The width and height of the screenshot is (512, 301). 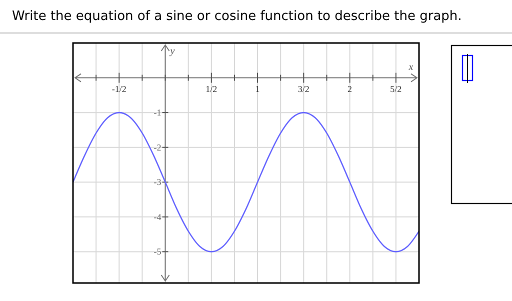 I want to click on x-tick-label: 5/2, so click(x=396, y=89).